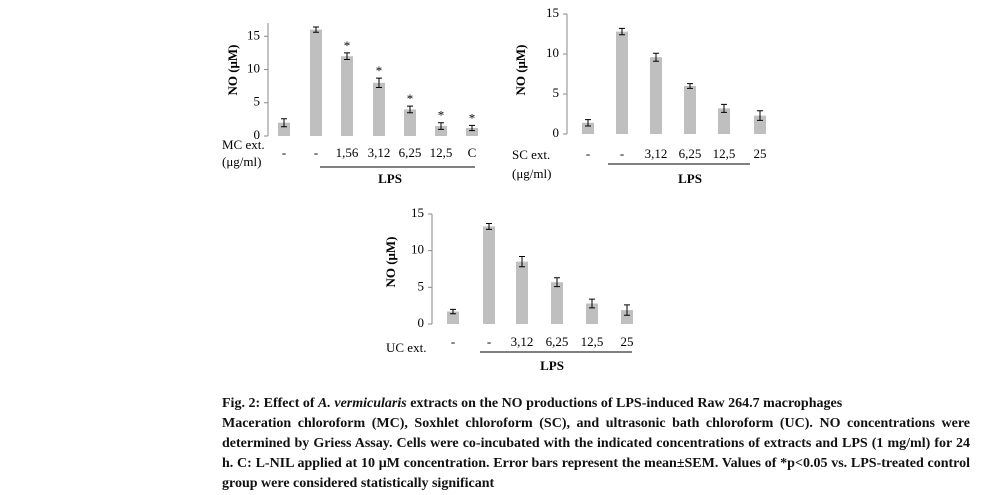  Describe the element at coordinates (406, 347) in the screenshot. I see `group-label: UC ext.` at that location.